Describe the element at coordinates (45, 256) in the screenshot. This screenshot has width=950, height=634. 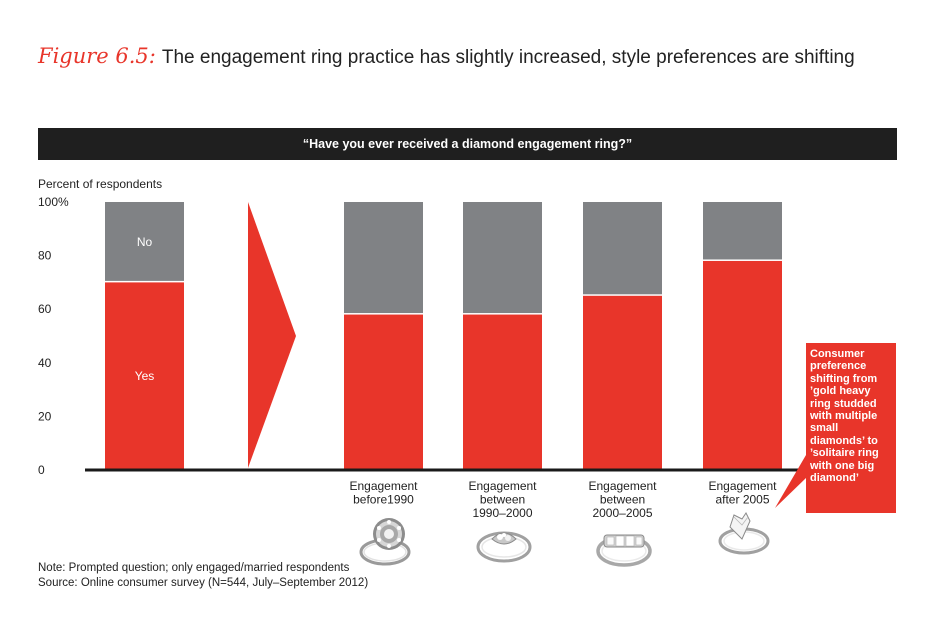
I see `y-tick-label: 80` at that location.